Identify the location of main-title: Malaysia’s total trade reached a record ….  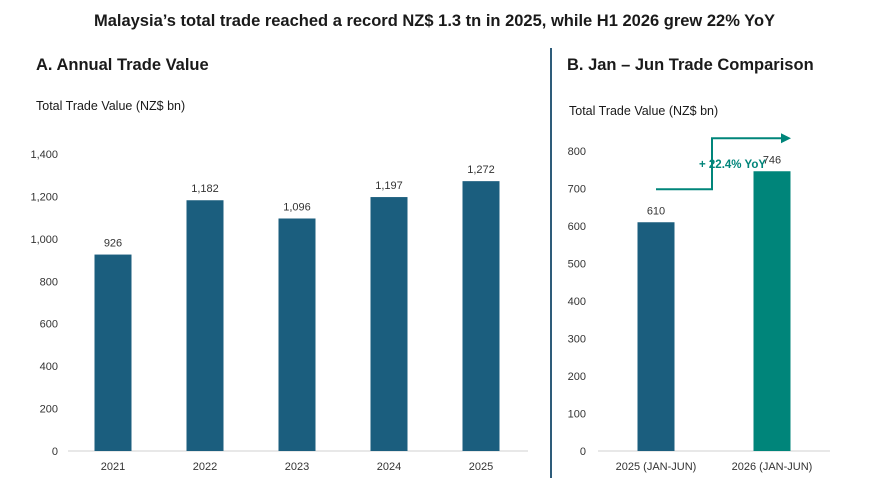
(434, 21).